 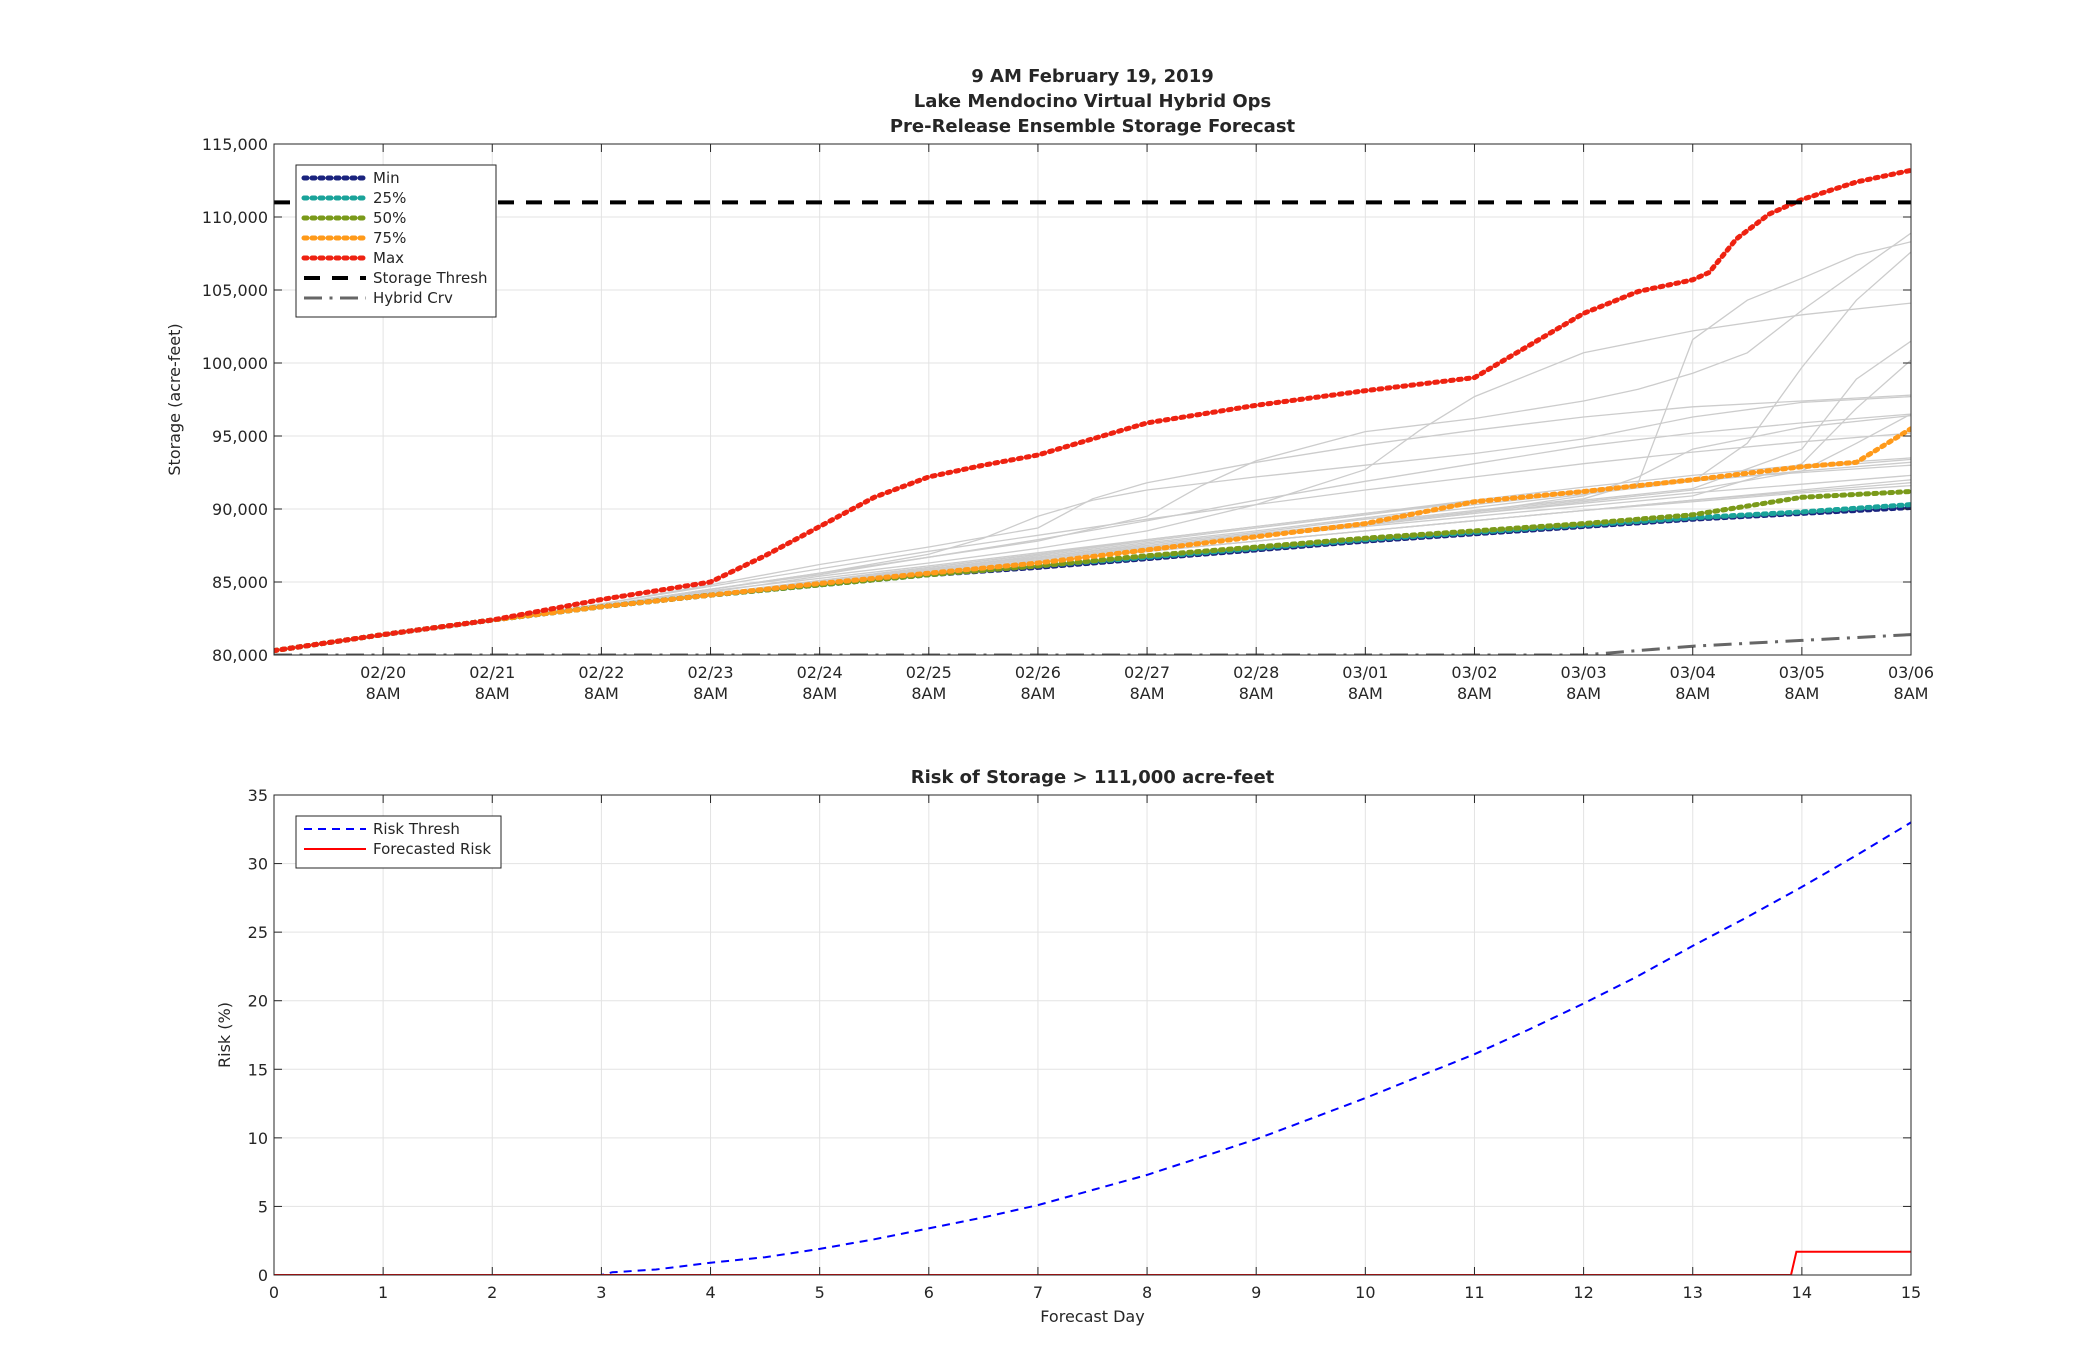 What do you see at coordinates (383, 672) in the screenshot?
I see `x-tick-label: 02/20` at bounding box center [383, 672].